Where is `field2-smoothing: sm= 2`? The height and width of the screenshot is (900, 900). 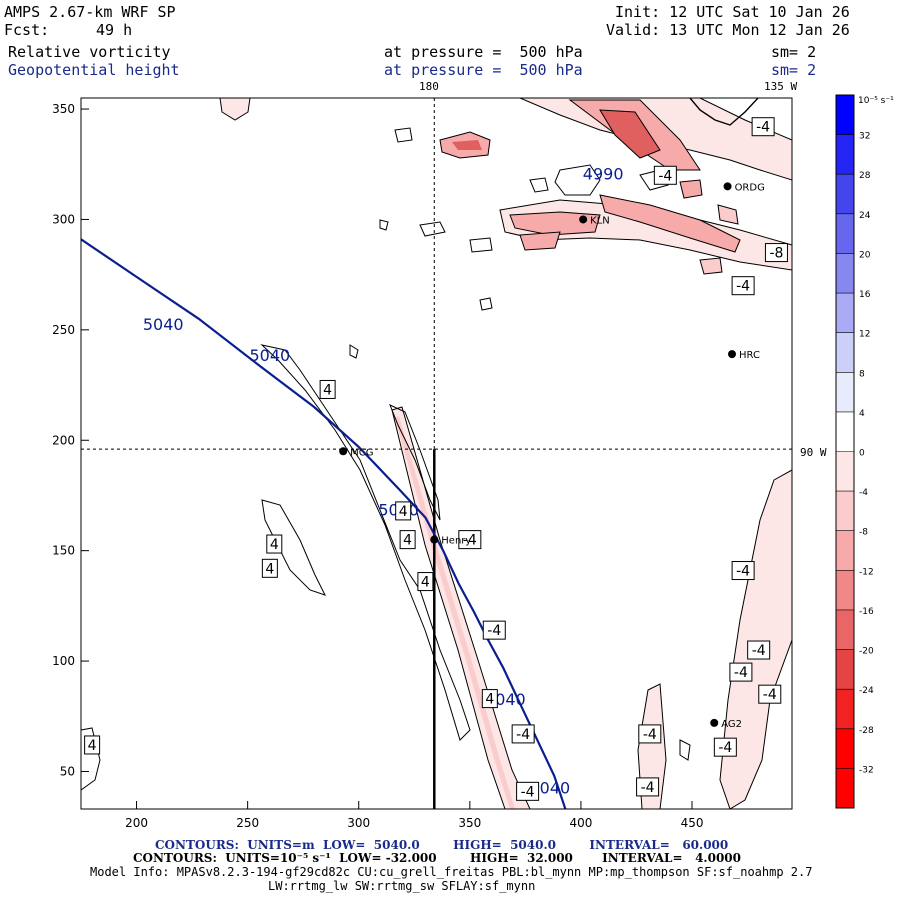 field2-smoothing: sm= 2 is located at coordinates (794, 70).